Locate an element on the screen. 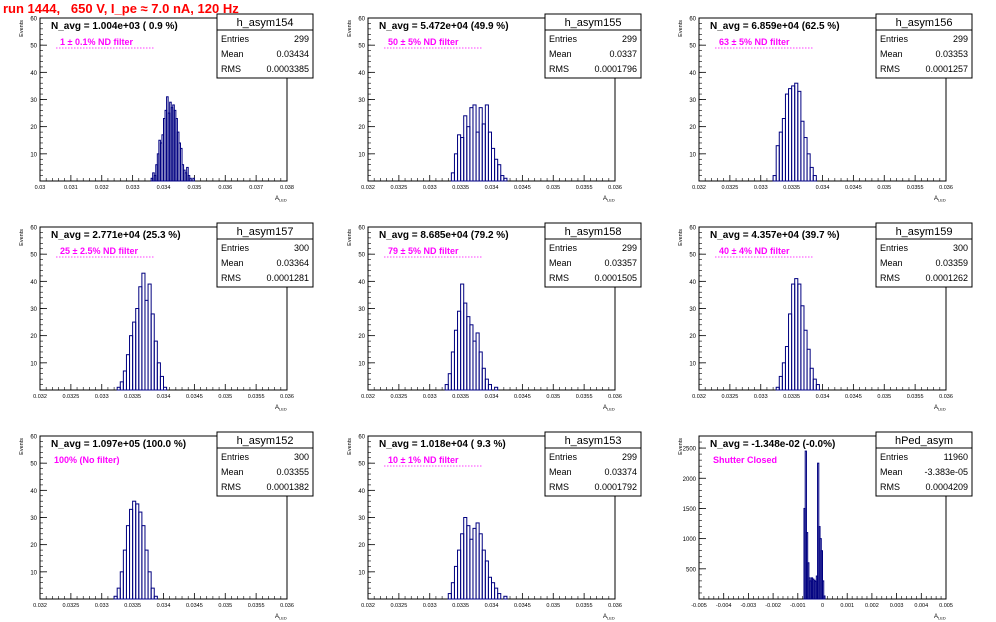 The height and width of the screenshot is (622, 996). stats-value: 0.03359 is located at coordinates (951, 263).